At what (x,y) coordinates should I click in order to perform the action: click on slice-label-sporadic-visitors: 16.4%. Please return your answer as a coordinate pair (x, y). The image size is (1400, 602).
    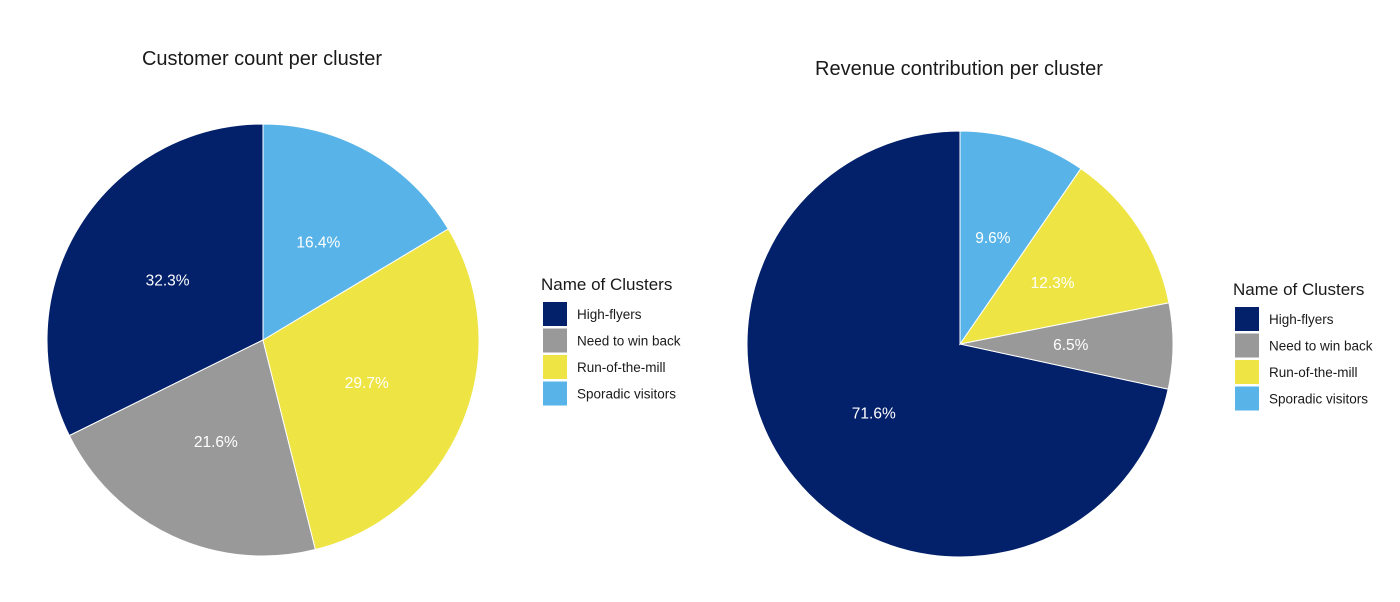
    Looking at the image, I should click on (318, 242).